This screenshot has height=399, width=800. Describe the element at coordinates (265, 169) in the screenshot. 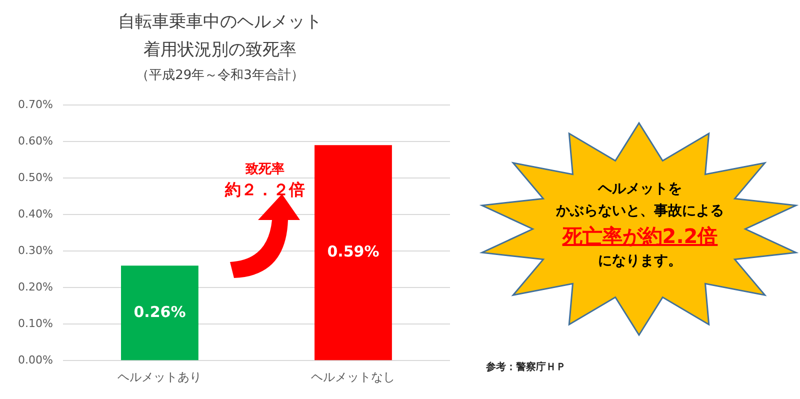

I see `annotation: 致死率` at that location.